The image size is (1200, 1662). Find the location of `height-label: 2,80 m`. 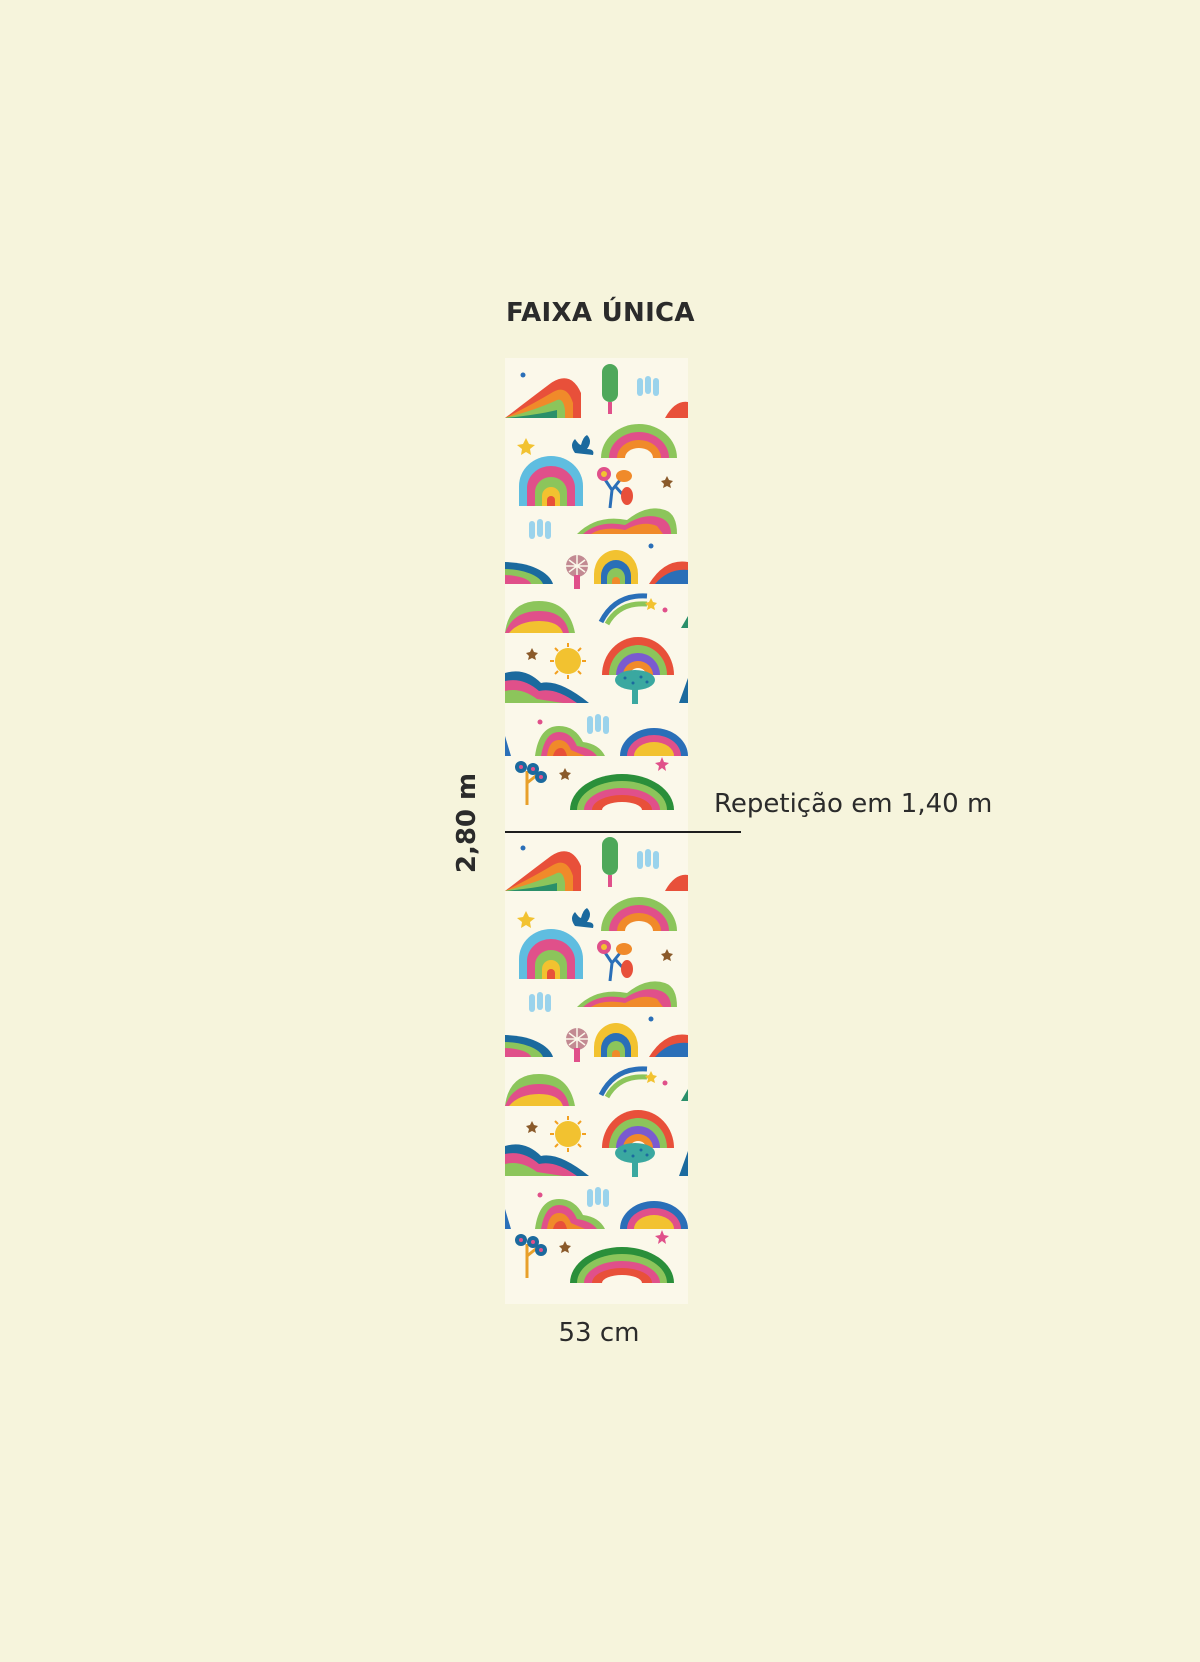

height-label: 2,80 m is located at coordinates (467, 823).